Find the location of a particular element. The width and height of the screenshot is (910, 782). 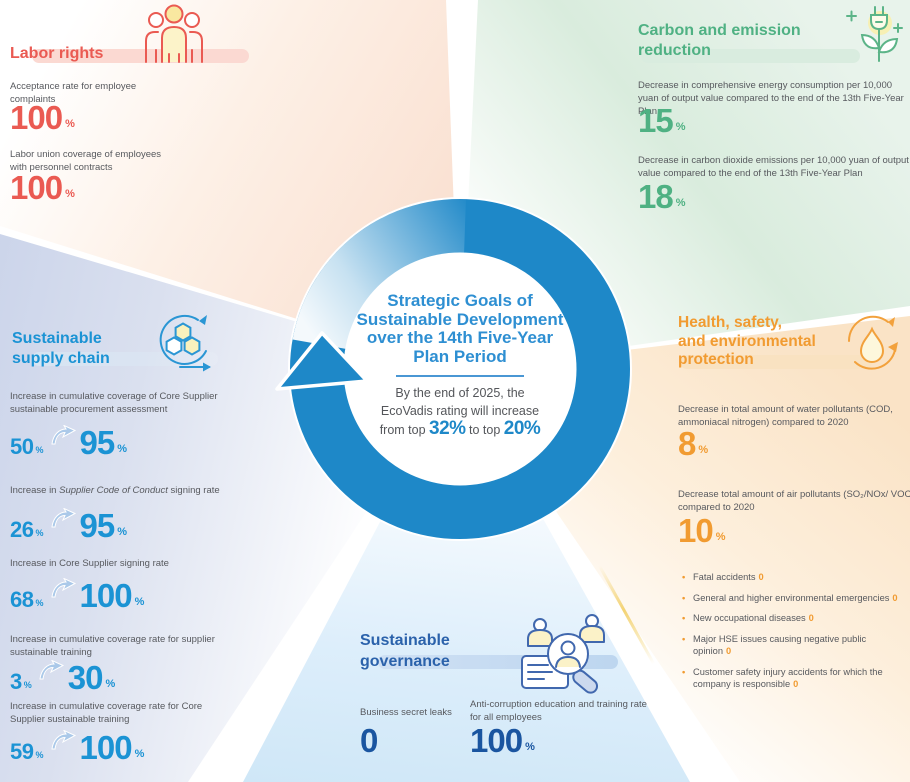

title-line: and environmental is located at coordinates (747, 341).